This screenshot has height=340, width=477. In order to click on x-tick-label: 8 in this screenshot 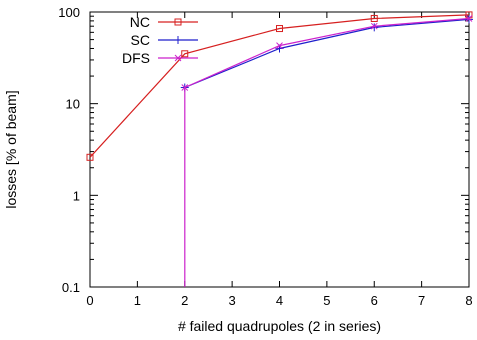, I will do `click(468, 300)`.